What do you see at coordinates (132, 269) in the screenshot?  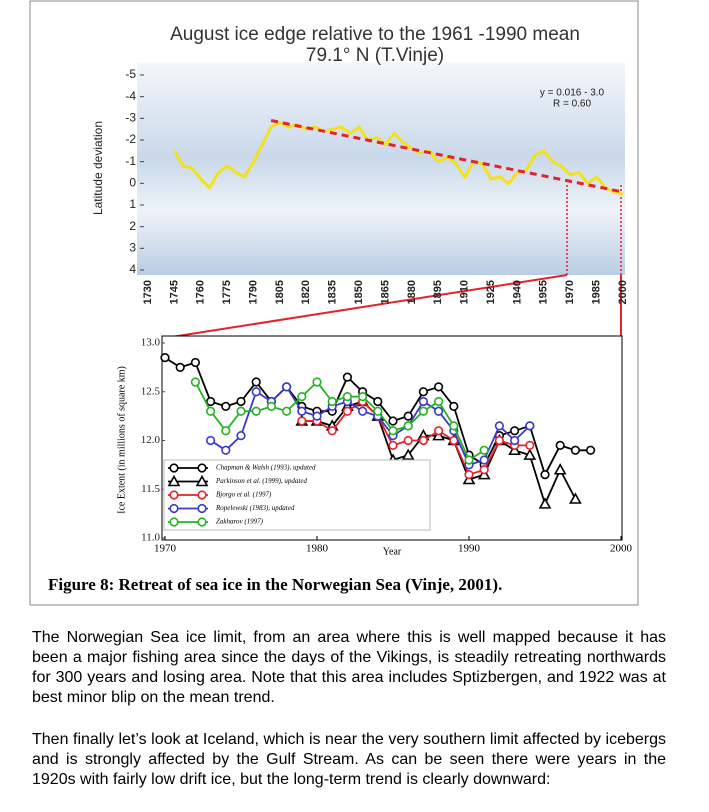 I see `y-tick-label: 4` at bounding box center [132, 269].